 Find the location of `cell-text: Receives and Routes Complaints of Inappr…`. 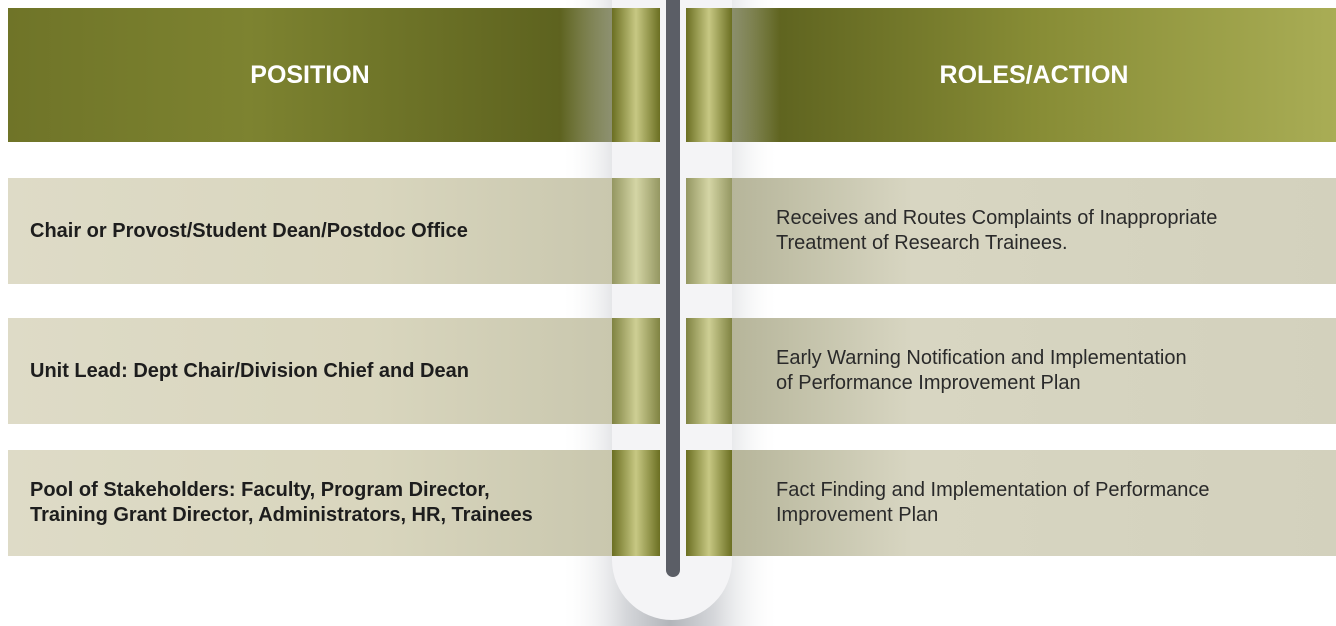

cell-text: Receives and Routes Complaints of Inappr… is located at coordinates (997, 218).